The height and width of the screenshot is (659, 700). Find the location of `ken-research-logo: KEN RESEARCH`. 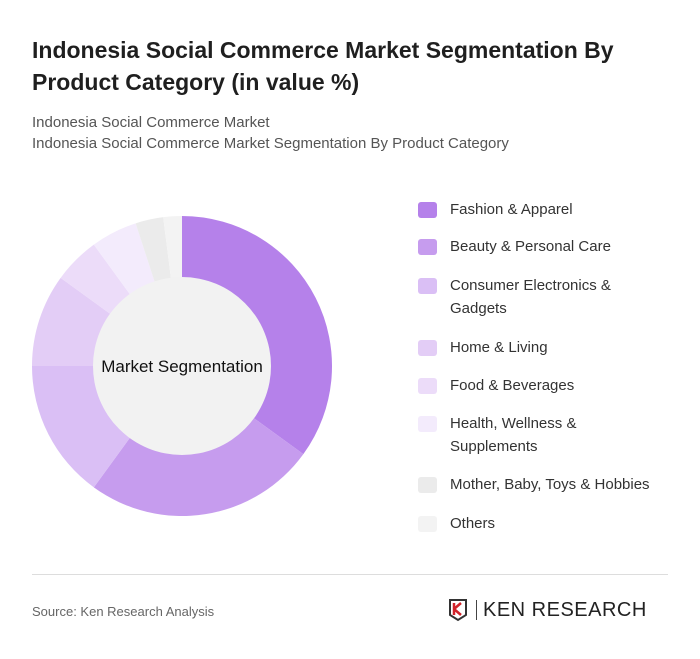

ken-research-logo: KEN RESEARCH is located at coordinates (547, 610).